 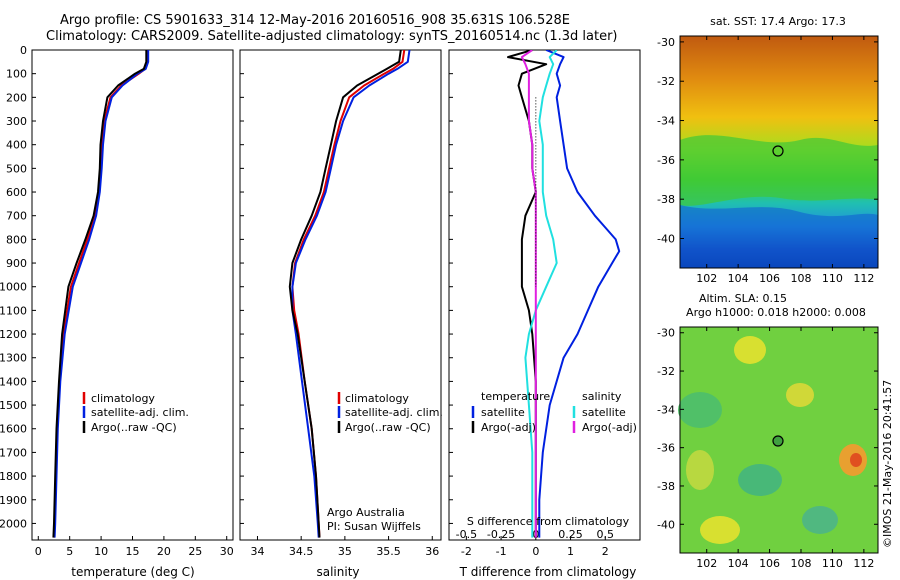 I want to click on lon-tick-label: 104, so click(x=738, y=563).